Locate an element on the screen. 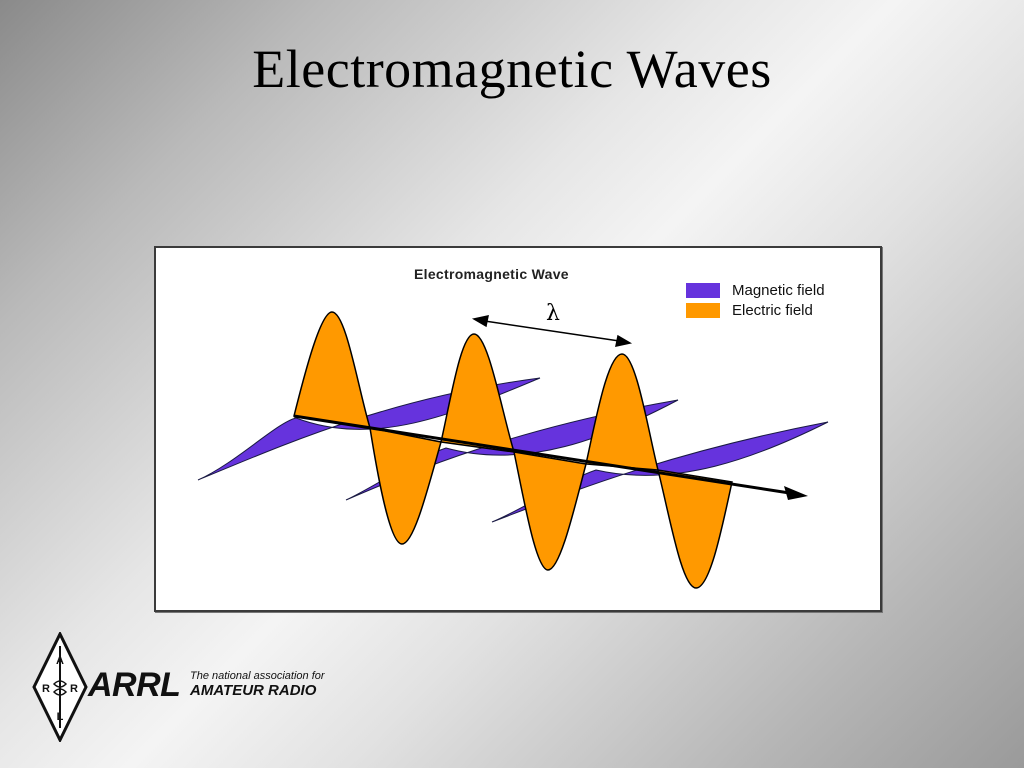 The image size is (1024, 768). propagation-arrowhead is located at coordinates (796, 493).